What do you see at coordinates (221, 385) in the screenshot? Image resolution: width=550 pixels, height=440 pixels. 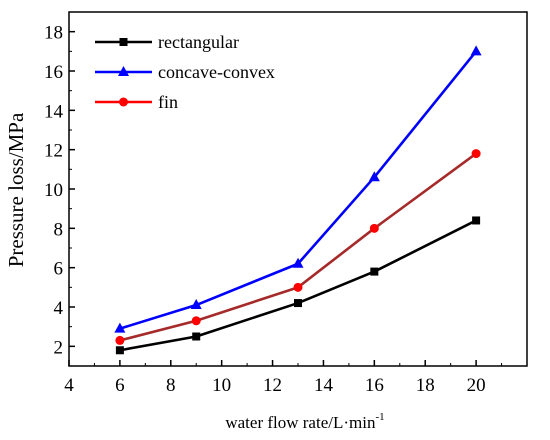 I see `x-tick-label: 10` at bounding box center [221, 385].